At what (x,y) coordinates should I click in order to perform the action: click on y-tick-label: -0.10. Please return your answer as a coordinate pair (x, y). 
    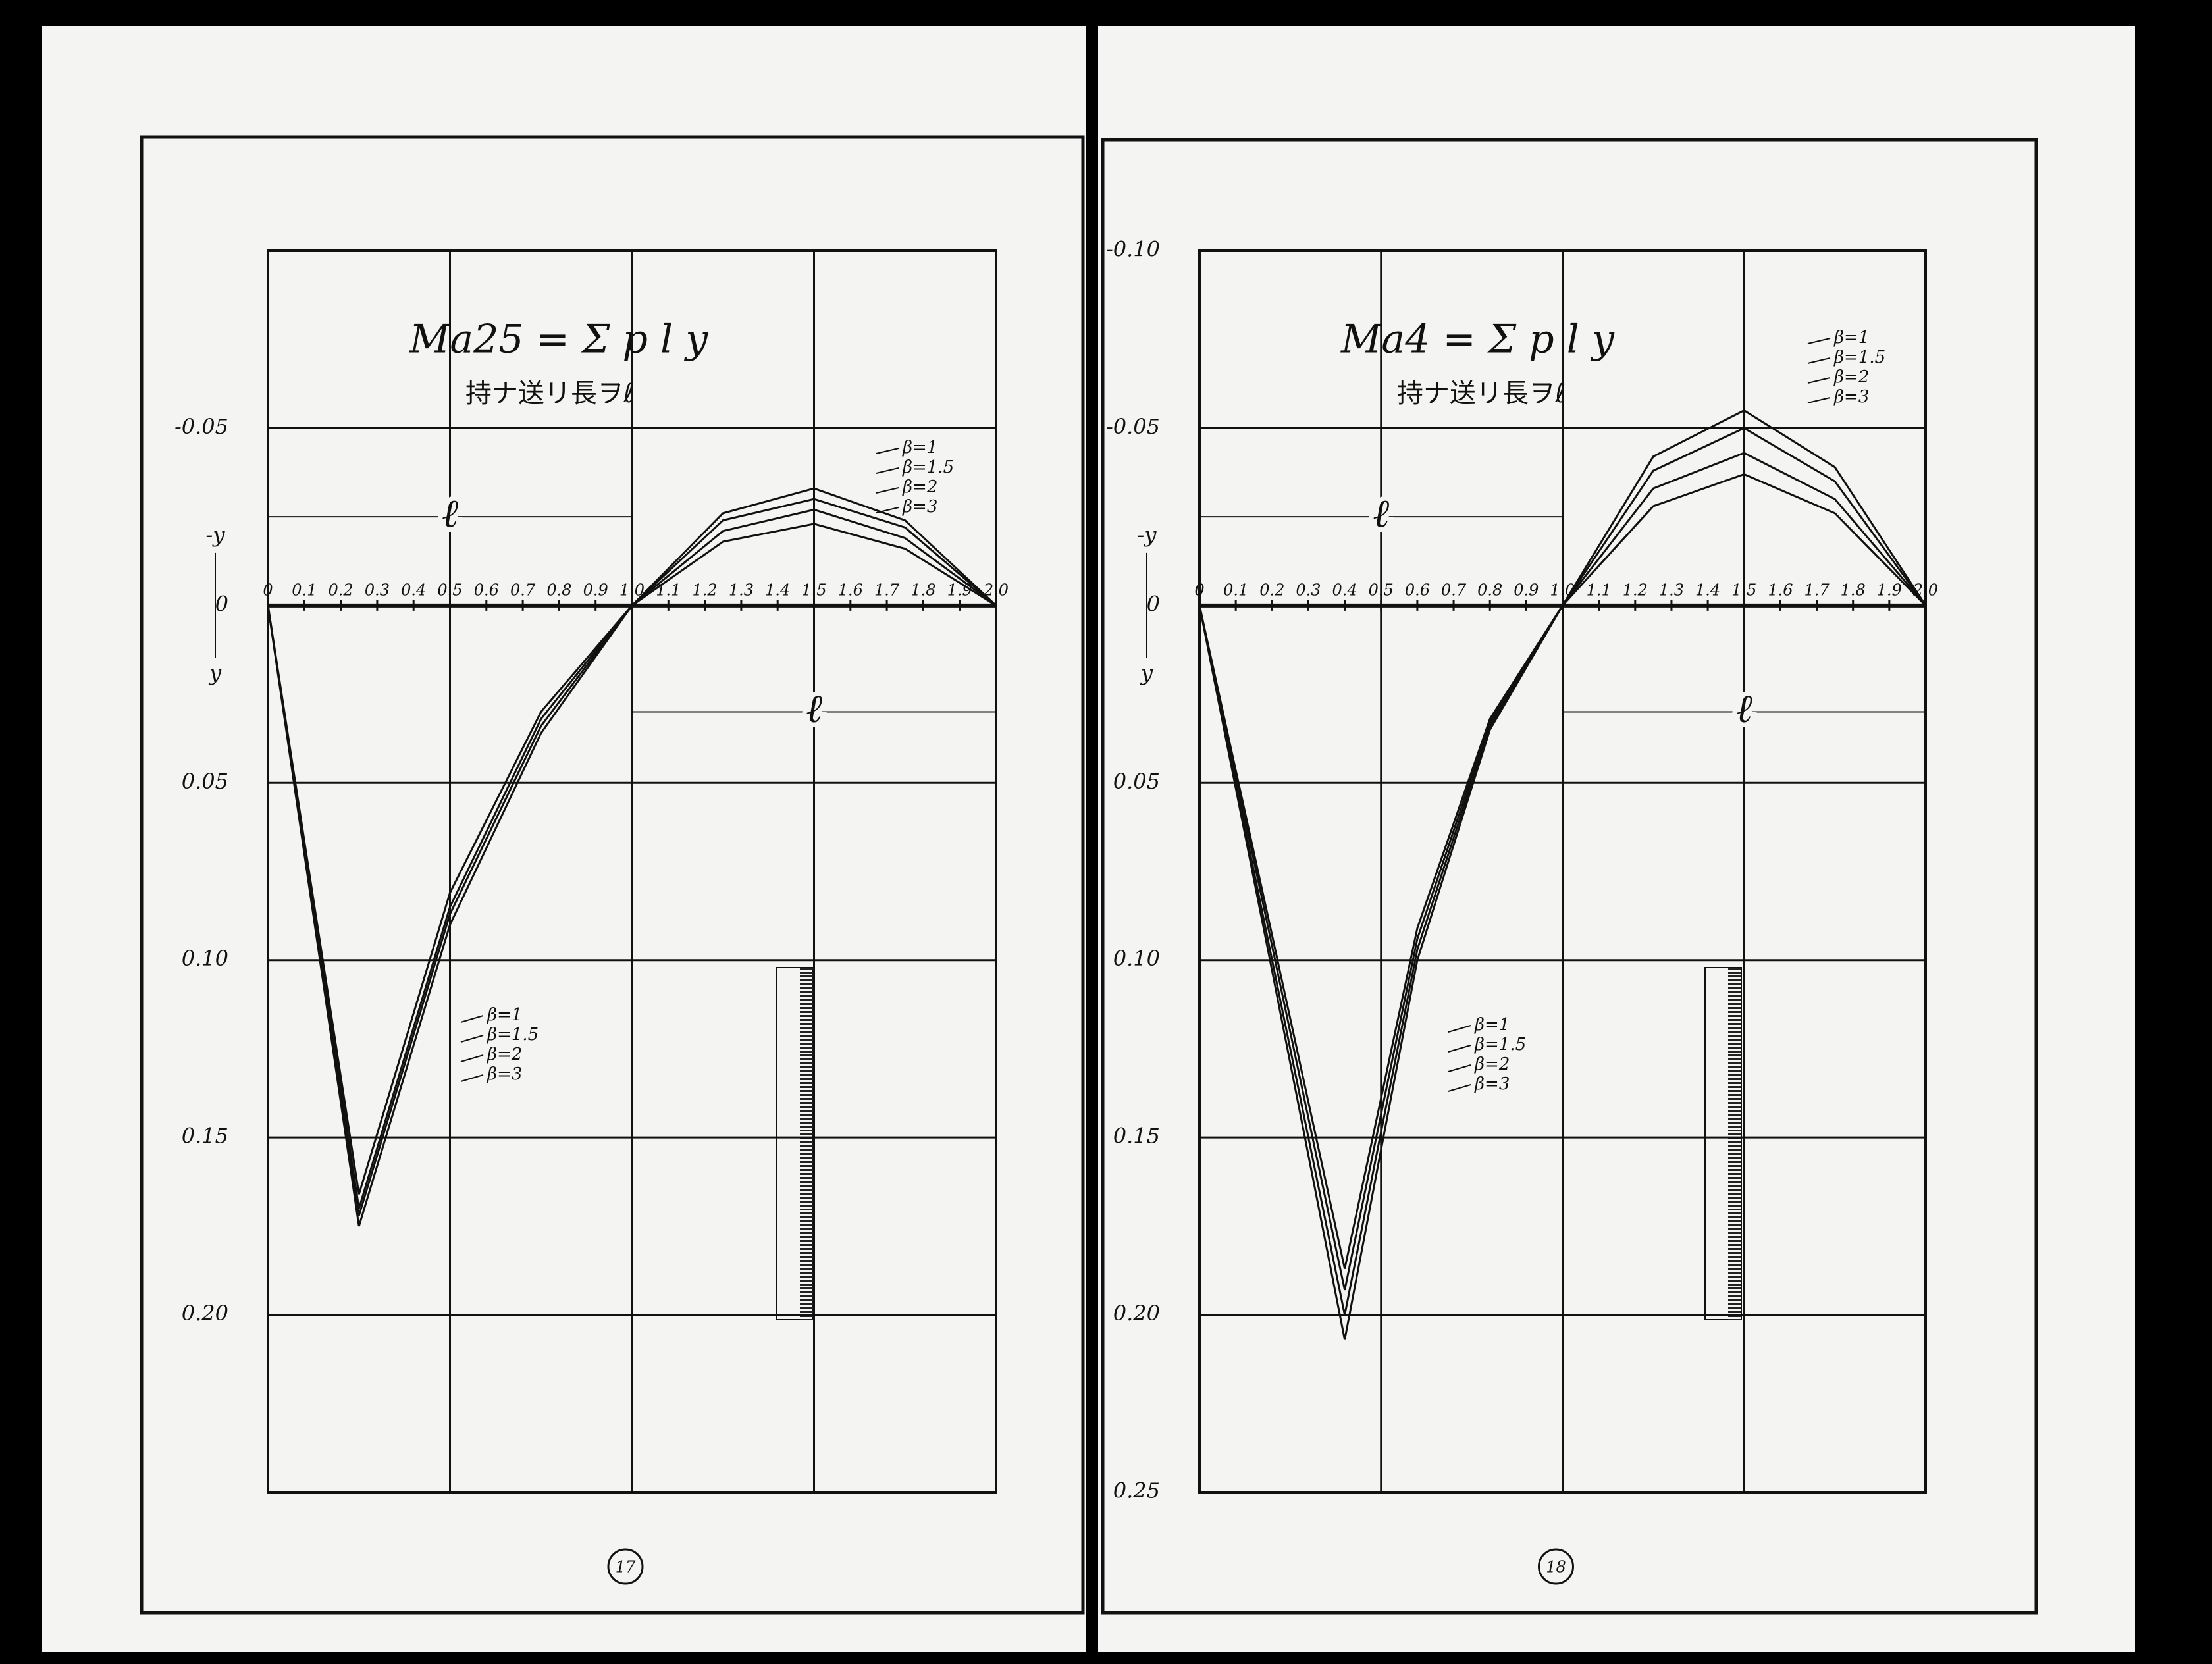
    Looking at the image, I should click on (1133, 249).